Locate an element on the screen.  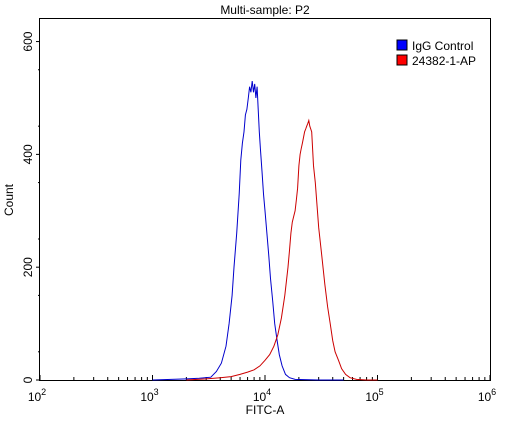
x-tick-label: 10³ is located at coordinates (149, 395).